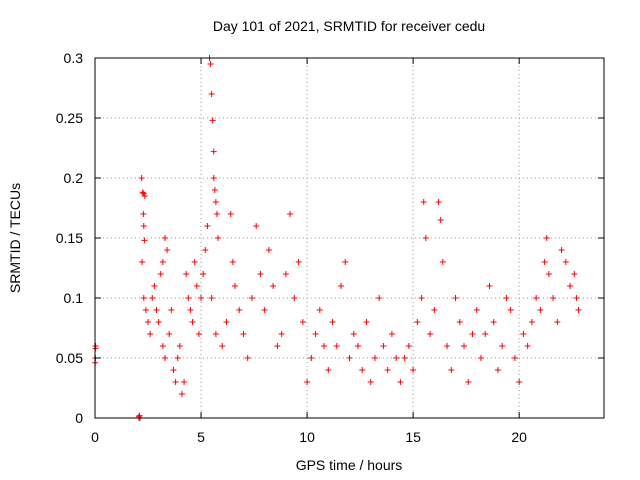 The height and width of the screenshot is (480, 640). Describe the element at coordinates (79, 418) in the screenshot. I see `y-tick-label: 0` at that location.